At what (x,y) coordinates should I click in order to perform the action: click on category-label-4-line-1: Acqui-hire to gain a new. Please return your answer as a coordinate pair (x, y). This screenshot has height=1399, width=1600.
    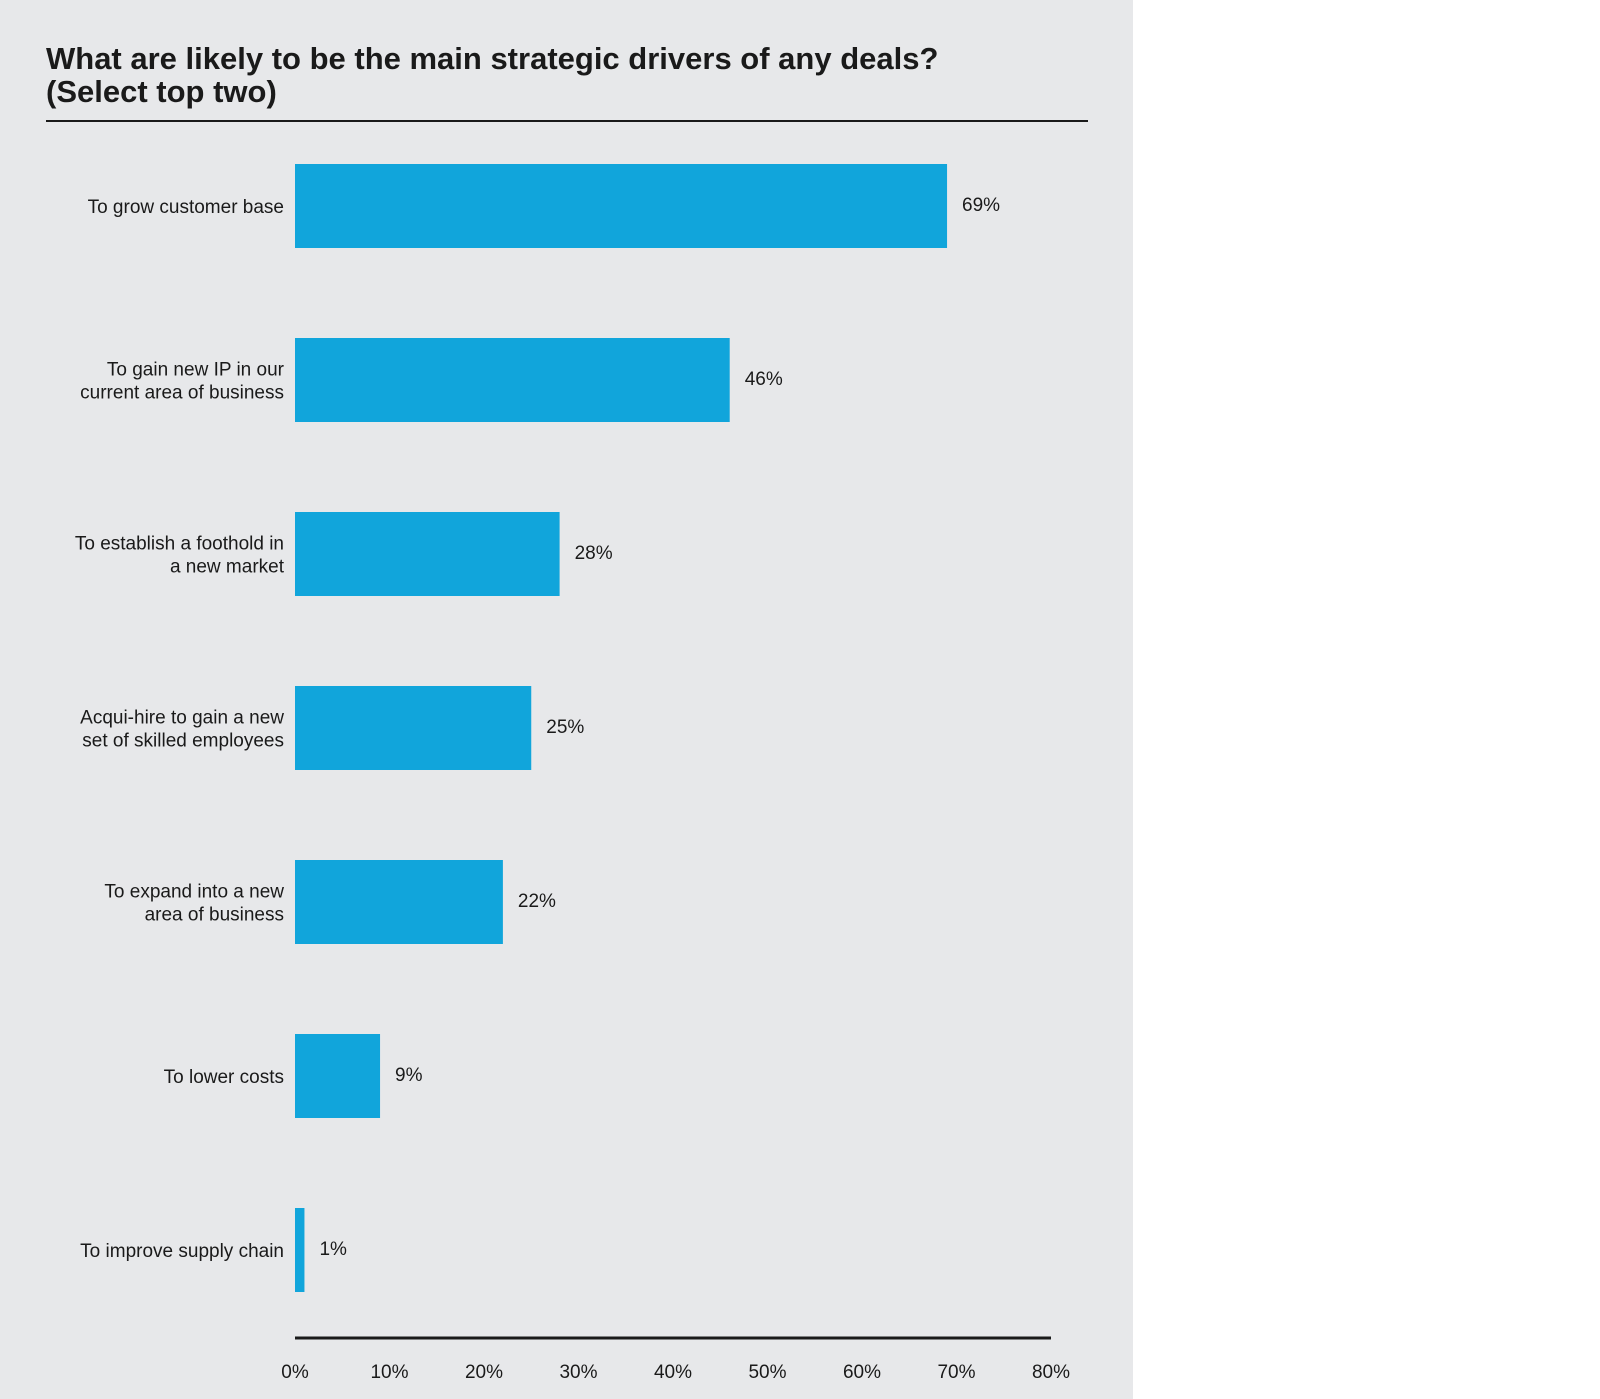
    Looking at the image, I should click on (182, 718).